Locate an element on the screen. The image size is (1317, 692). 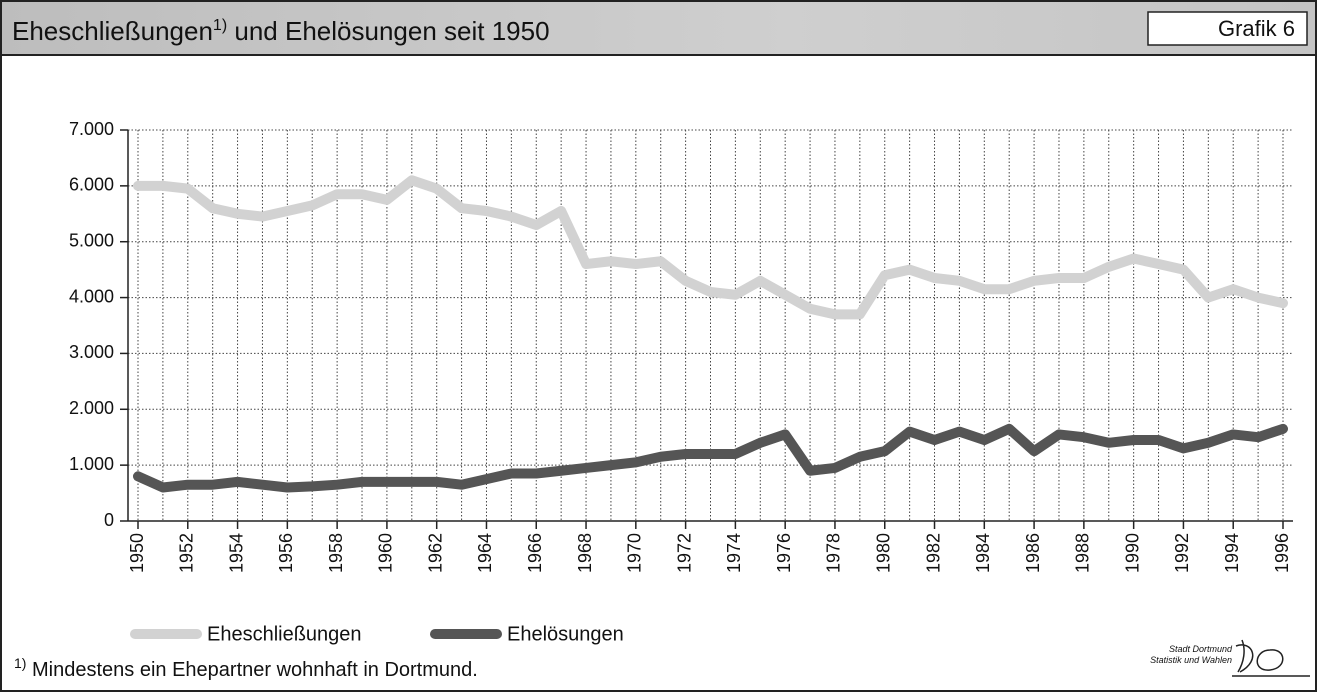
footnote-mark: 1) is located at coordinates (20, 663).